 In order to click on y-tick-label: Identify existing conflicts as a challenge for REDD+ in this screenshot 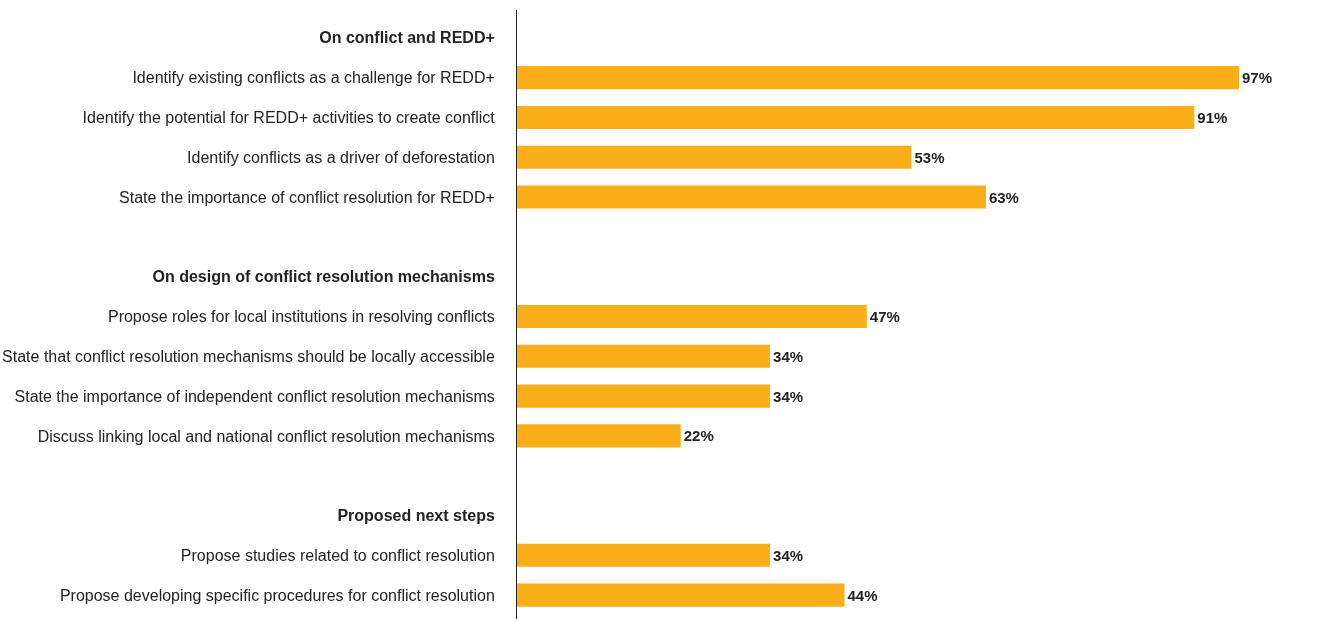, I will do `click(313, 78)`.